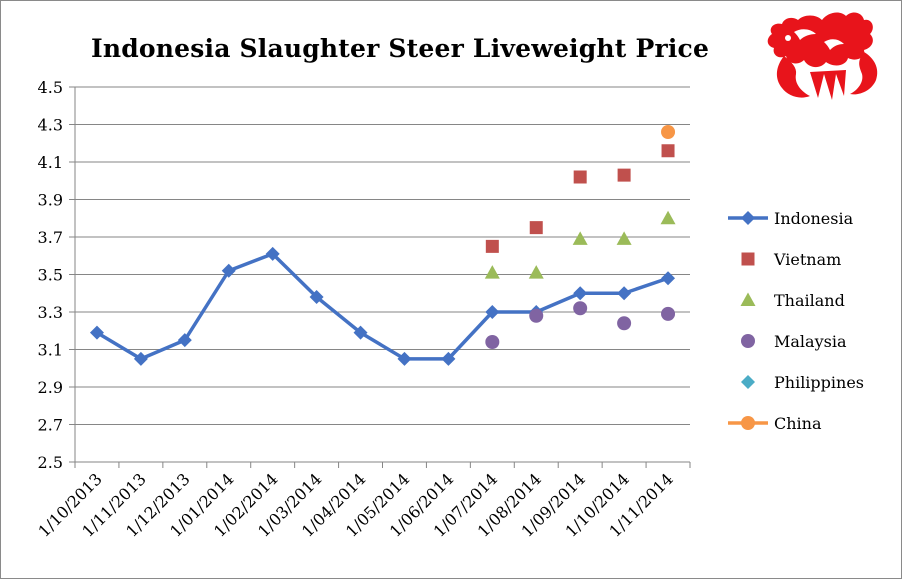 Image resolution: width=902 pixels, height=579 pixels. What do you see at coordinates (580, 325) in the screenshot?
I see `series-malaysia` at bounding box center [580, 325].